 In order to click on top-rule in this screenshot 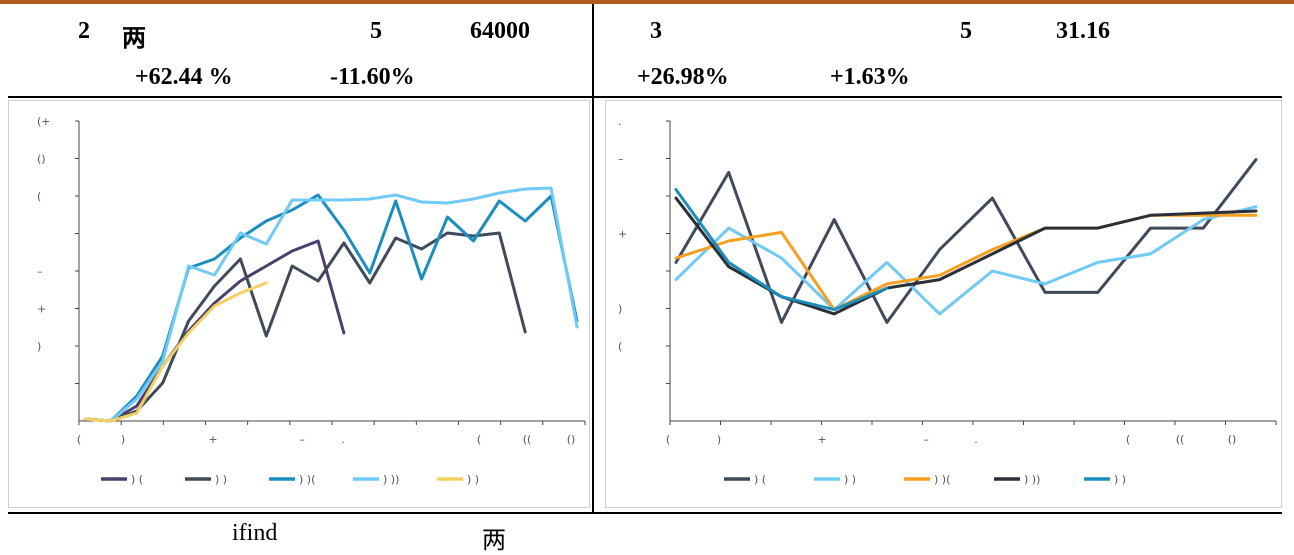, I will do `click(647, 2)`.